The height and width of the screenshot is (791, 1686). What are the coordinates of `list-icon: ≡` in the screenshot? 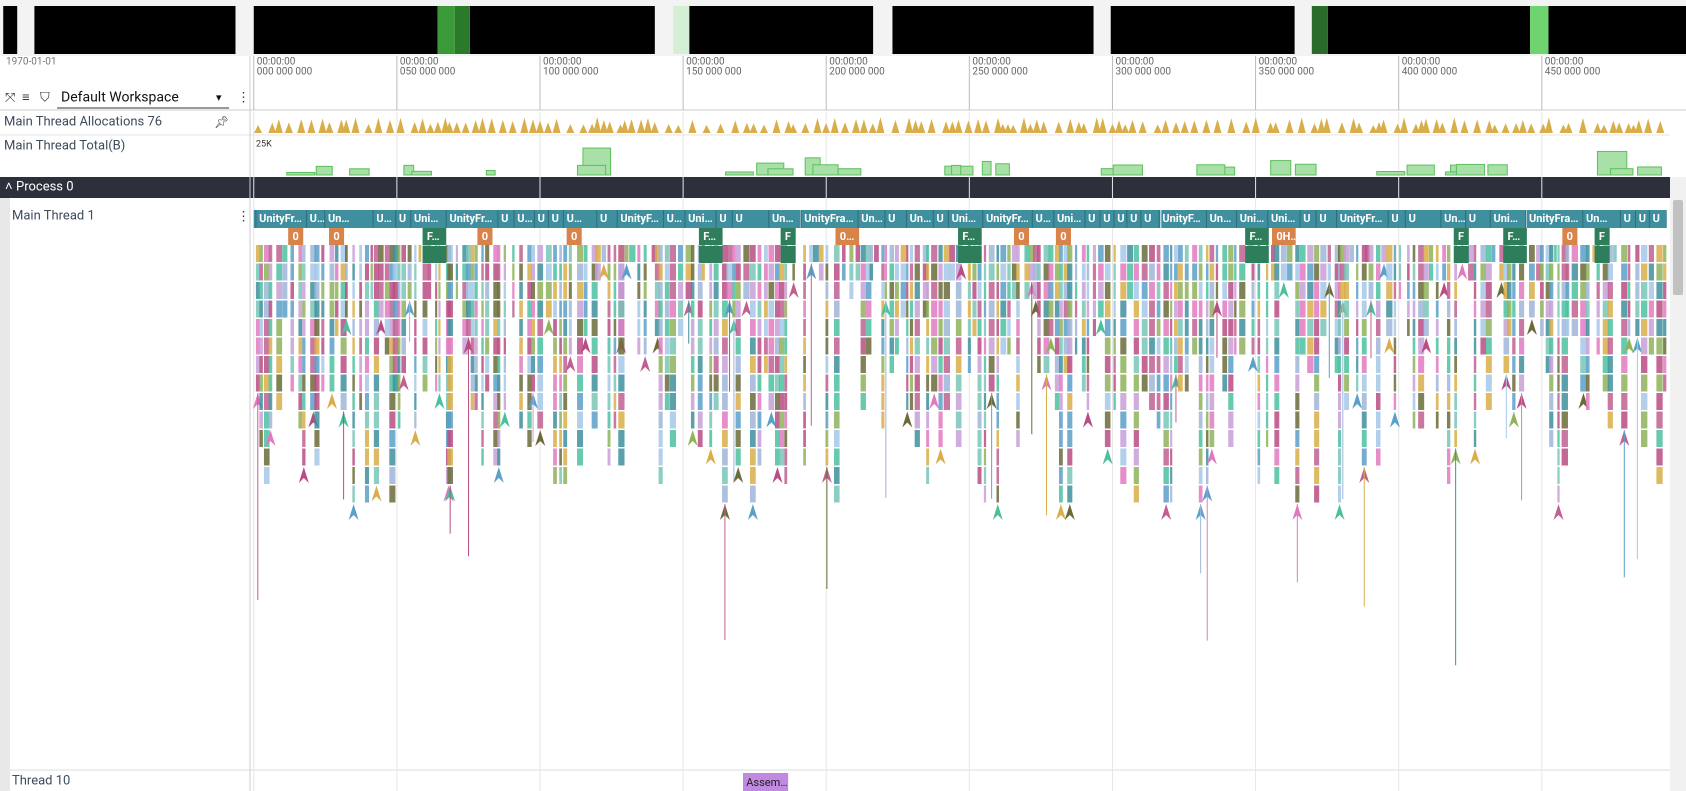 It's located at (26, 97).